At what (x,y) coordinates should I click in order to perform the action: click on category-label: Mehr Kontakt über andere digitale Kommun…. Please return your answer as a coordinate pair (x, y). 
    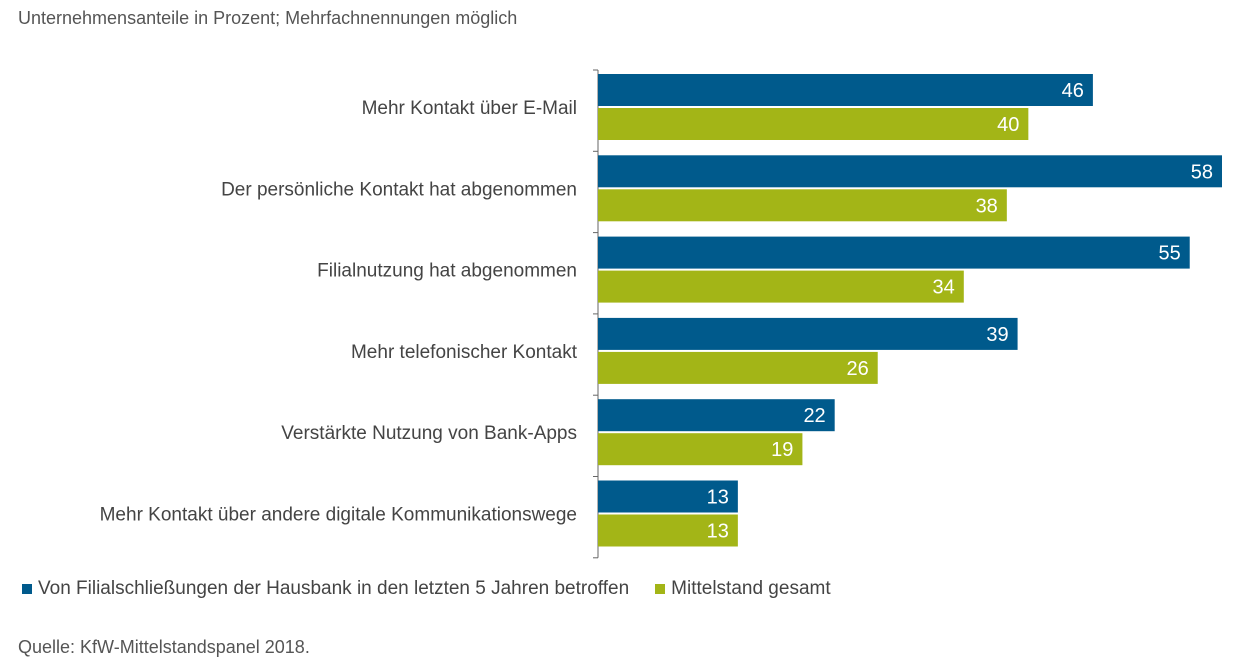
    Looking at the image, I should click on (338, 515).